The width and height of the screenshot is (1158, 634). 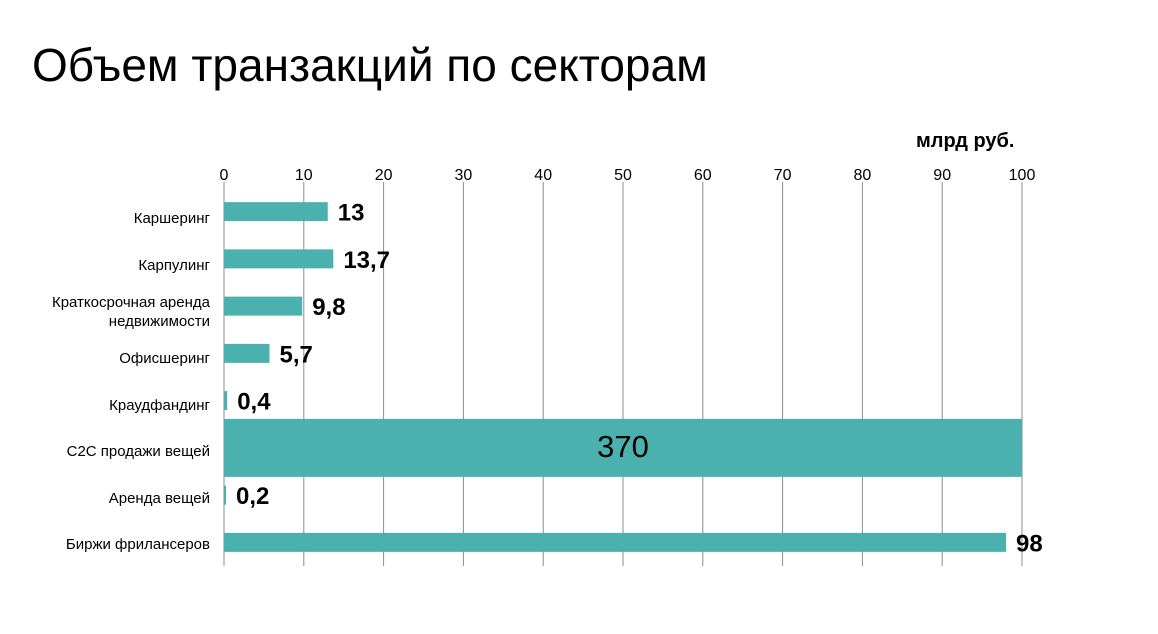 I want to click on data-label: 0,2, so click(x=252, y=496).